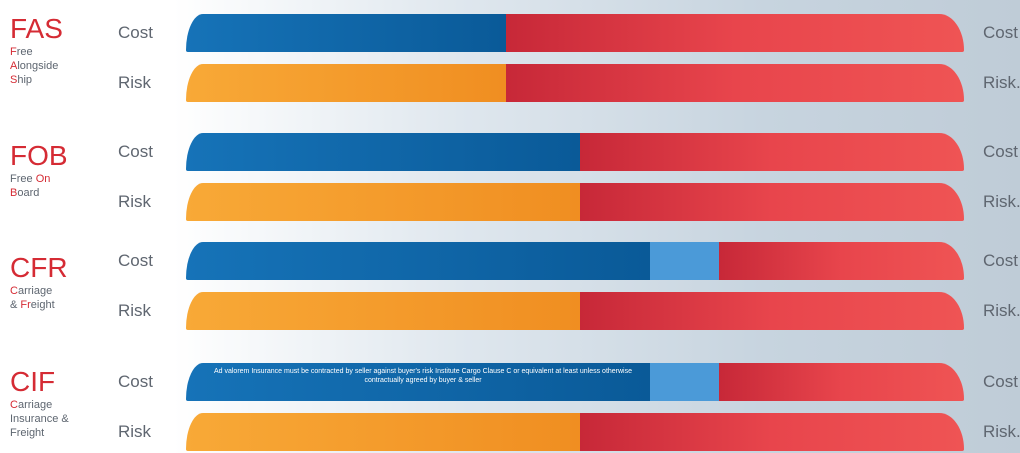 The height and width of the screenshot is (453, 1020). I want to click on cfr-cost-bar, so click(575, 261).